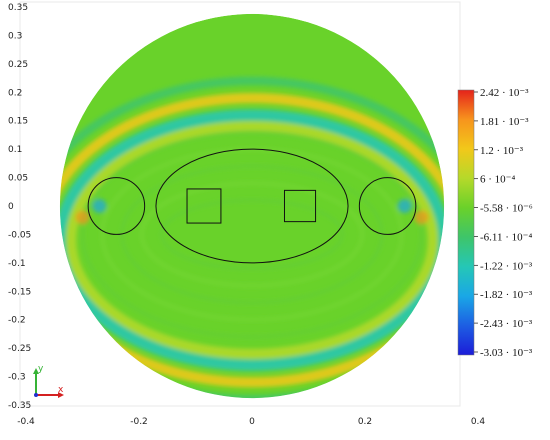 The height and width of the screenshot is (440, 550). What do you see at coordinates (506, 295) in the screenshot?
I see `colorbar-label: -1.82 · 10⁻³` at bounding box center [506, 295].